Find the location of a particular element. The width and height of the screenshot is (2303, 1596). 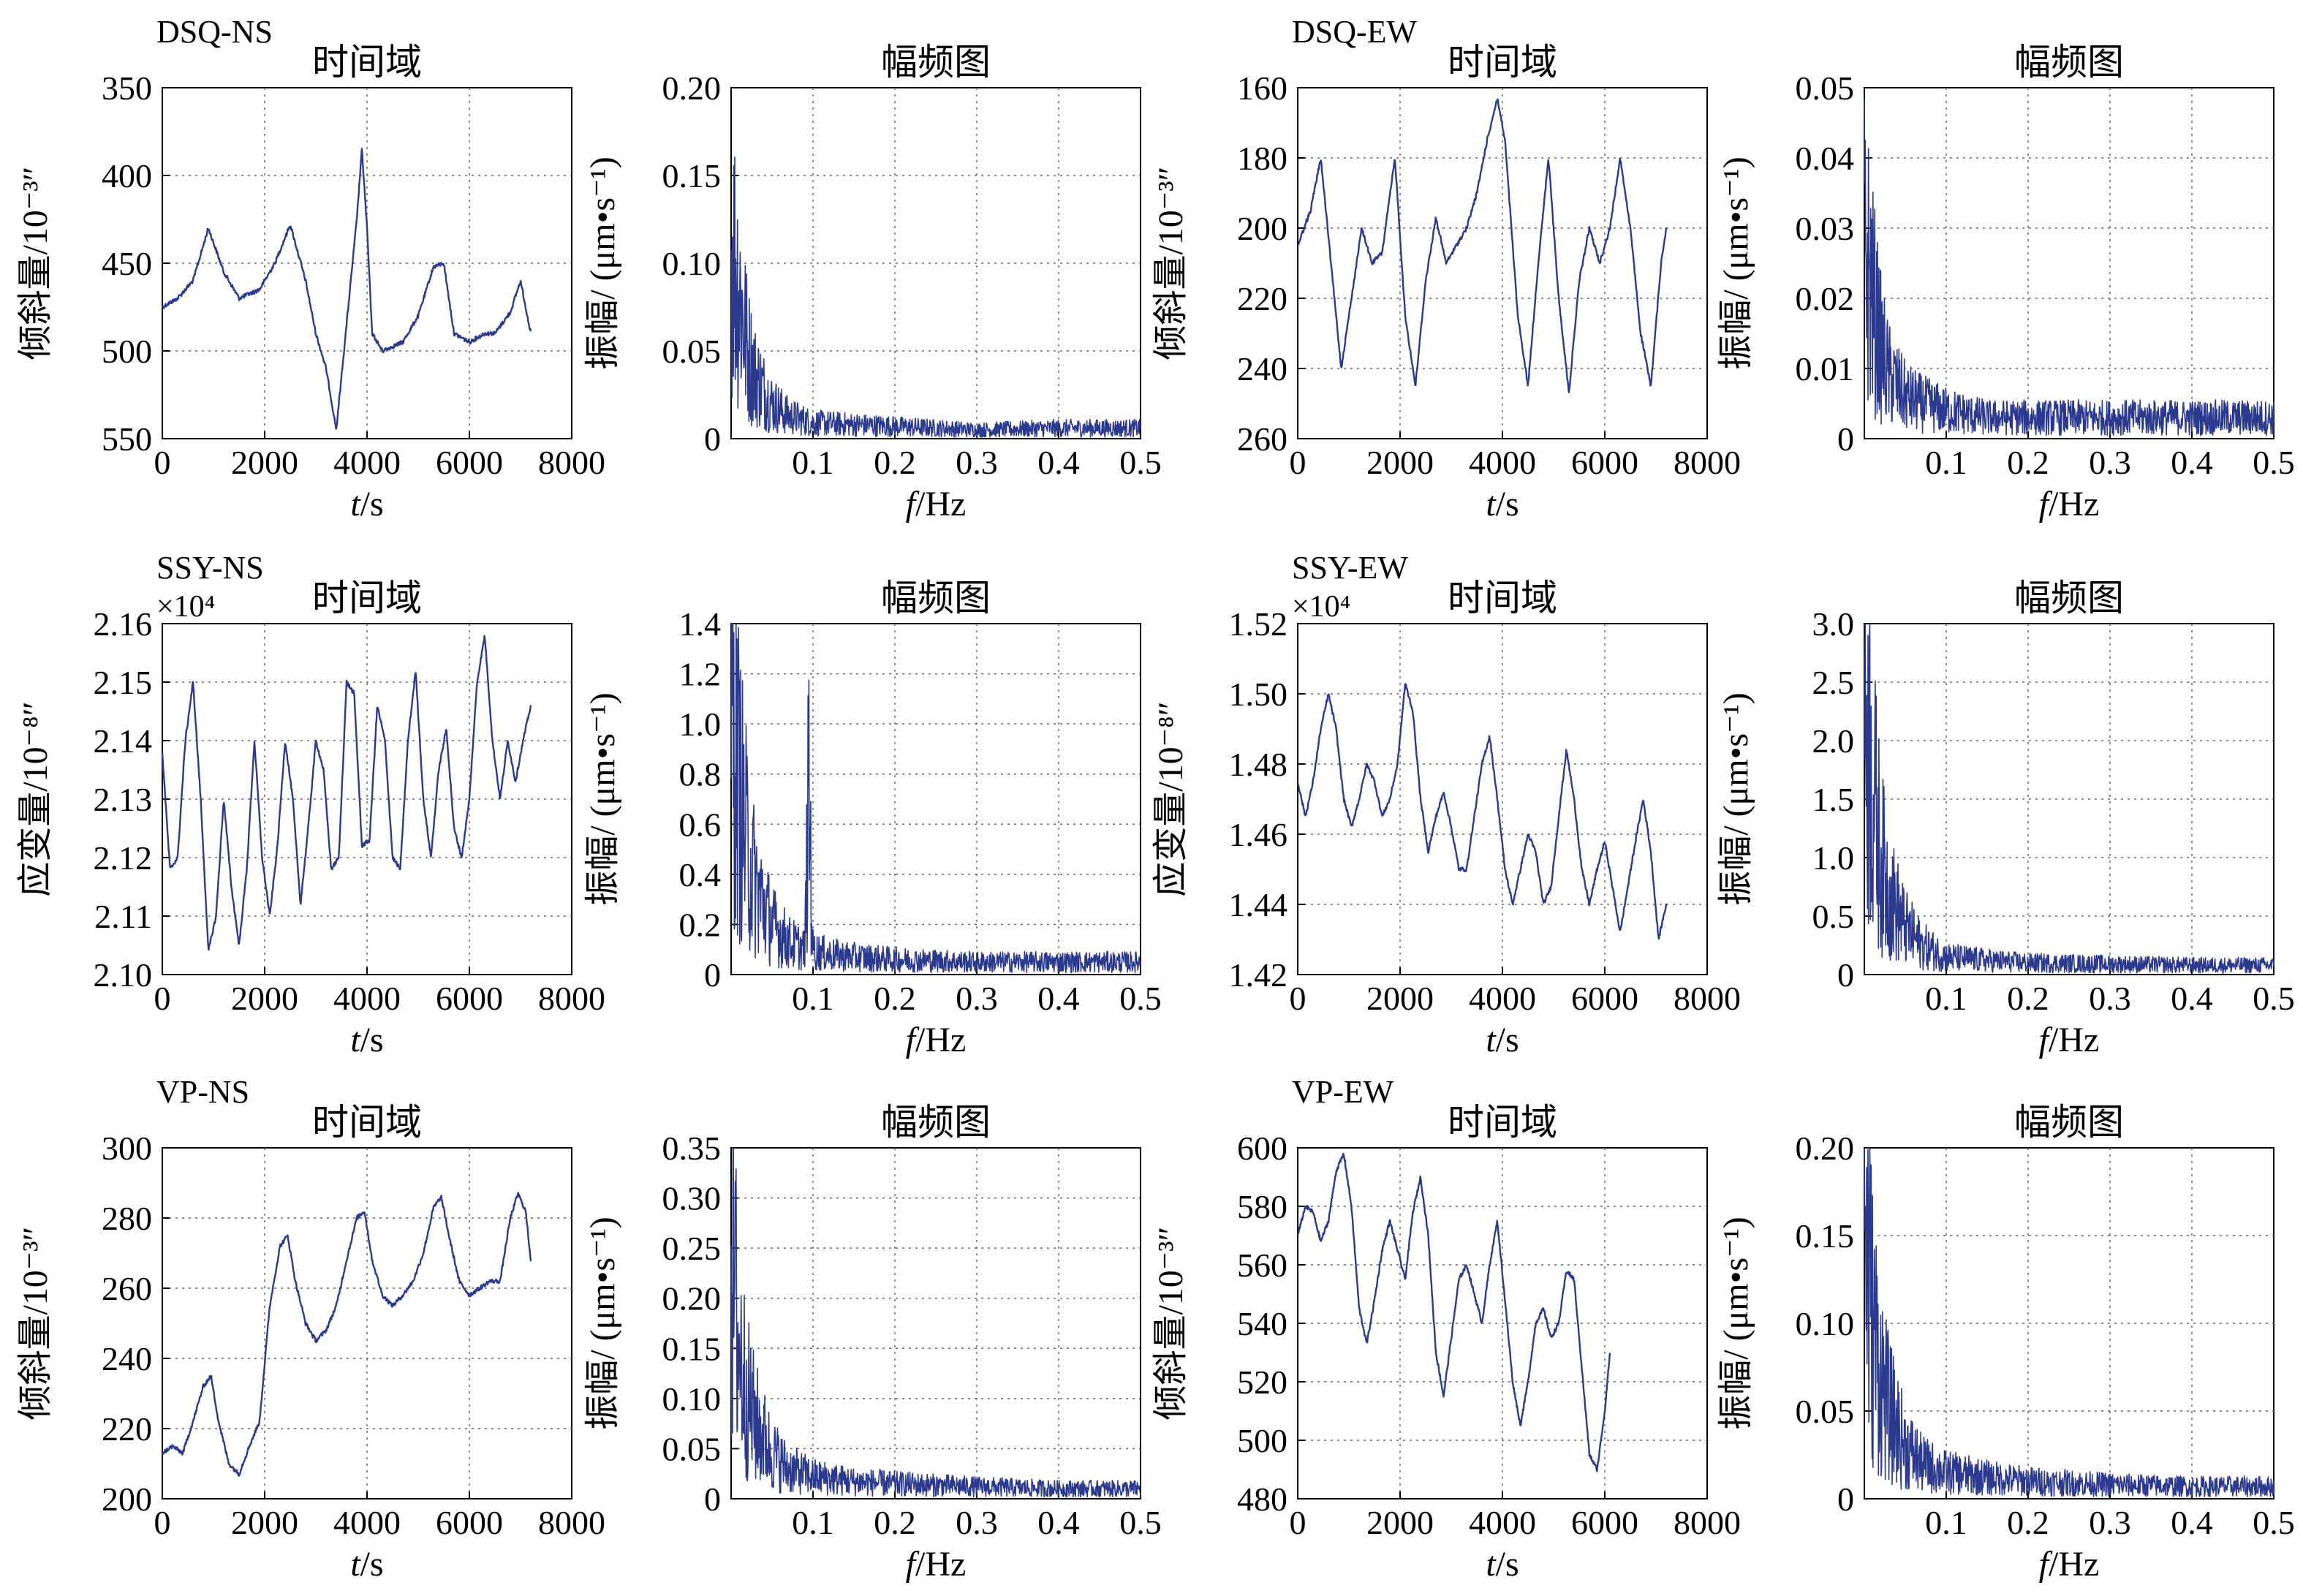

y-axis-label: 应变量/10⁻⁸″ is located at coordinates (1171, 799).